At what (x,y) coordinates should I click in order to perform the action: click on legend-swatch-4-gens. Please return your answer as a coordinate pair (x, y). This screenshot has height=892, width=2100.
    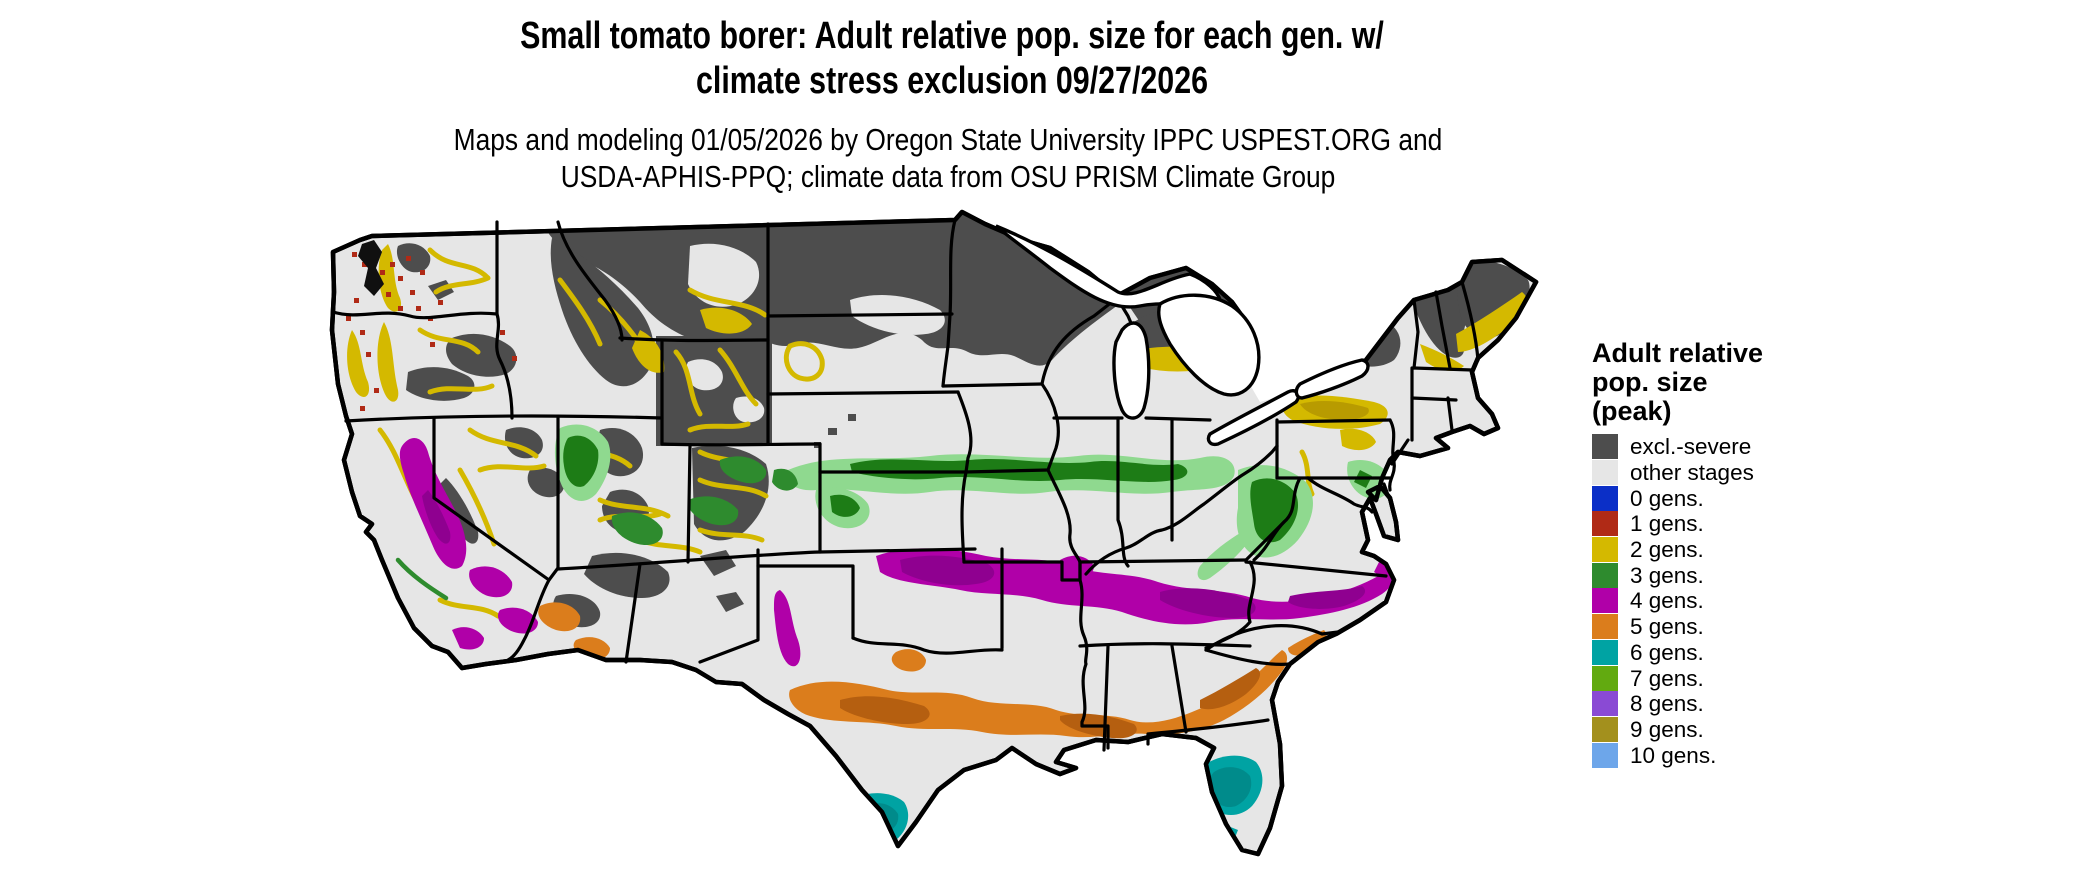
    Looking at the image, I should click on (1605, 601).